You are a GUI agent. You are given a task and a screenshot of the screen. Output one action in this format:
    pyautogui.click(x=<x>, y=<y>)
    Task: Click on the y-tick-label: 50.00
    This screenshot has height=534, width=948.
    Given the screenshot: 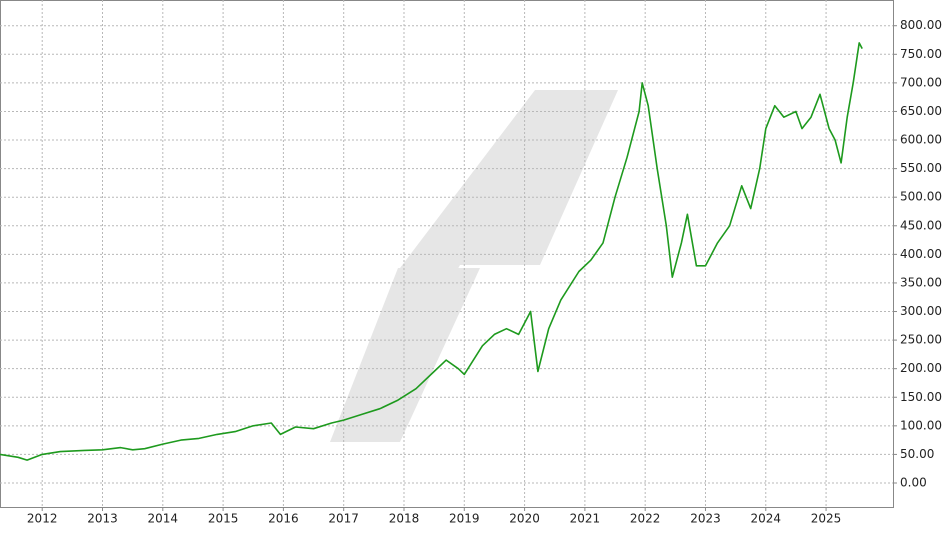 What is the action you would take?
    pyautogui.click(x=917, y=454)
    